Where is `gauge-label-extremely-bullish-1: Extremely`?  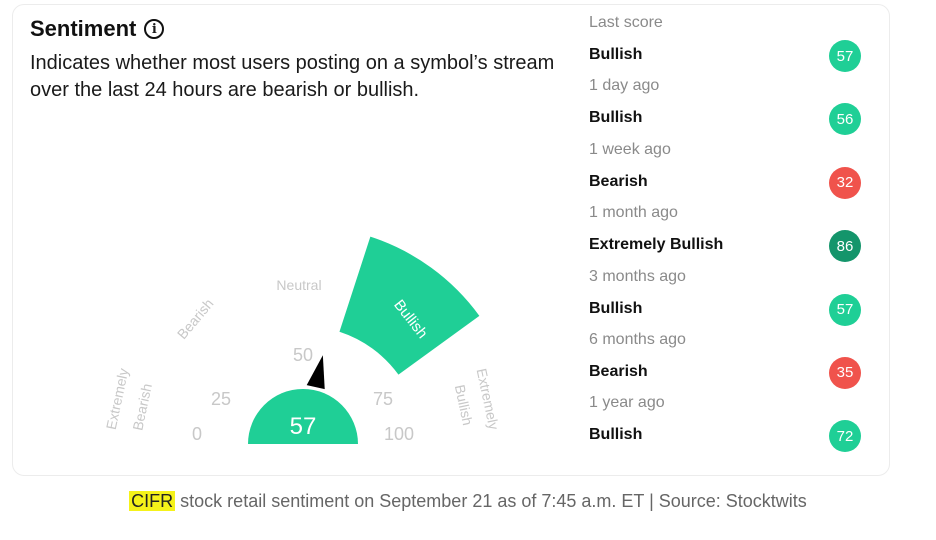
gauge-label-extremely-bullish-1: Extremely is located at coordinates (488, 399).